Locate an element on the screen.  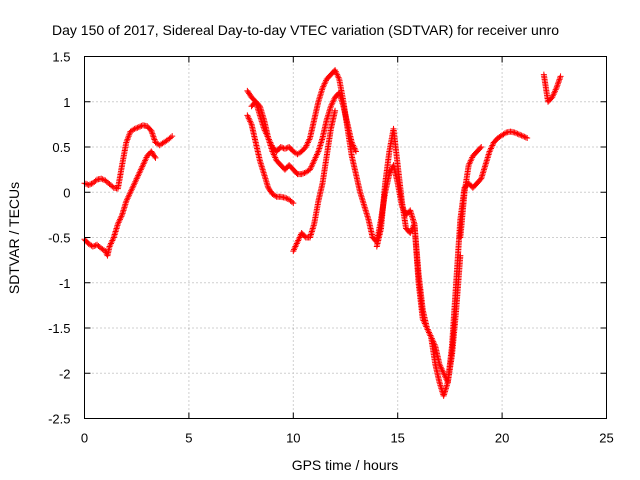
y-tick-label: -2 is located at coordinates (65, 373).